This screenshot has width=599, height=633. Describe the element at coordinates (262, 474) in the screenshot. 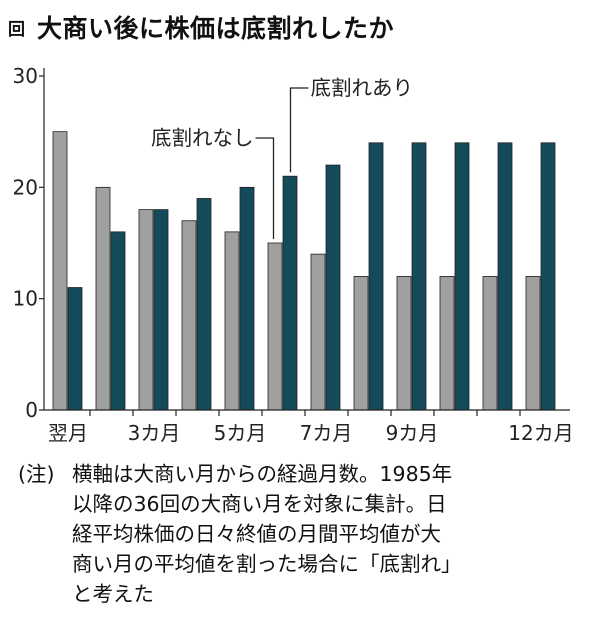

I see `footnote-line: 横軸は大商い月からの経過月数。1985年` at that location.